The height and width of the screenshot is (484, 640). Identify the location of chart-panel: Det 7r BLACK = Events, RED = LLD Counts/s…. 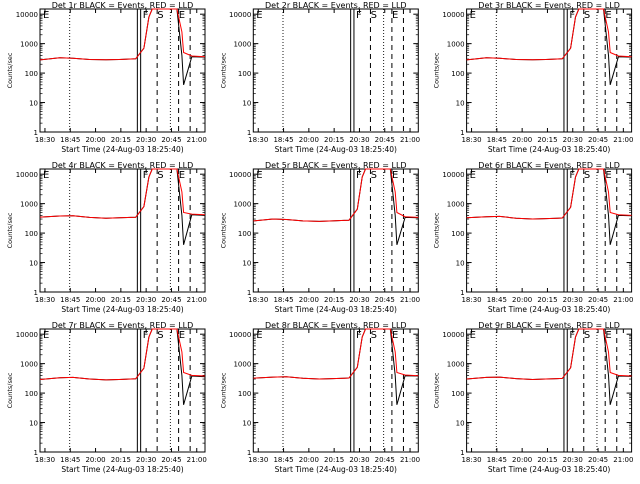
(106, 397).